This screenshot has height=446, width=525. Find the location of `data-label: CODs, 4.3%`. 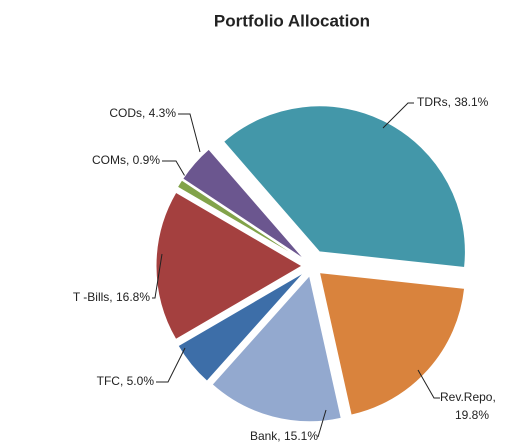

data-label: CODs, 4.3% is located at coordinates (142, 113).